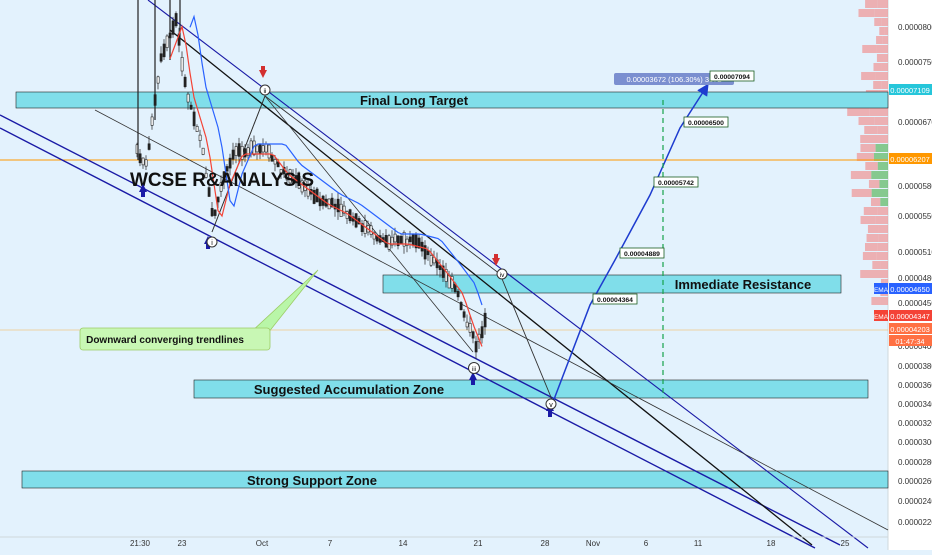 The width and height of the screenshot is (932, 555). What do you see at coordinates (222, 180) in the screenshot?
I see `chart-title: WCSE R&ANALYSIS` at bounding box center [222, 180].